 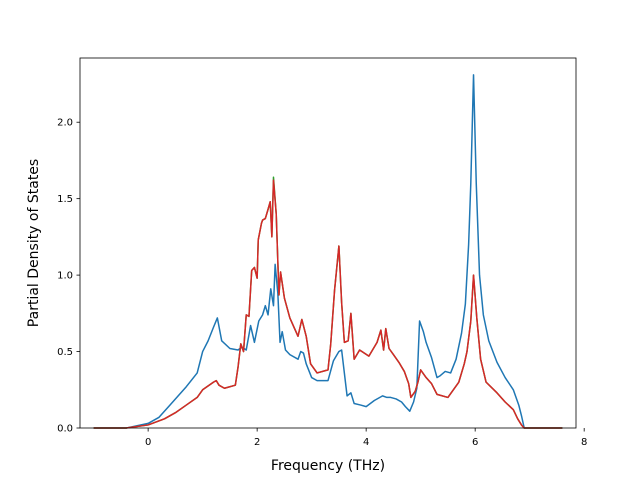 I want to click on x-tick-label: 8, so click(x=584, y=442).